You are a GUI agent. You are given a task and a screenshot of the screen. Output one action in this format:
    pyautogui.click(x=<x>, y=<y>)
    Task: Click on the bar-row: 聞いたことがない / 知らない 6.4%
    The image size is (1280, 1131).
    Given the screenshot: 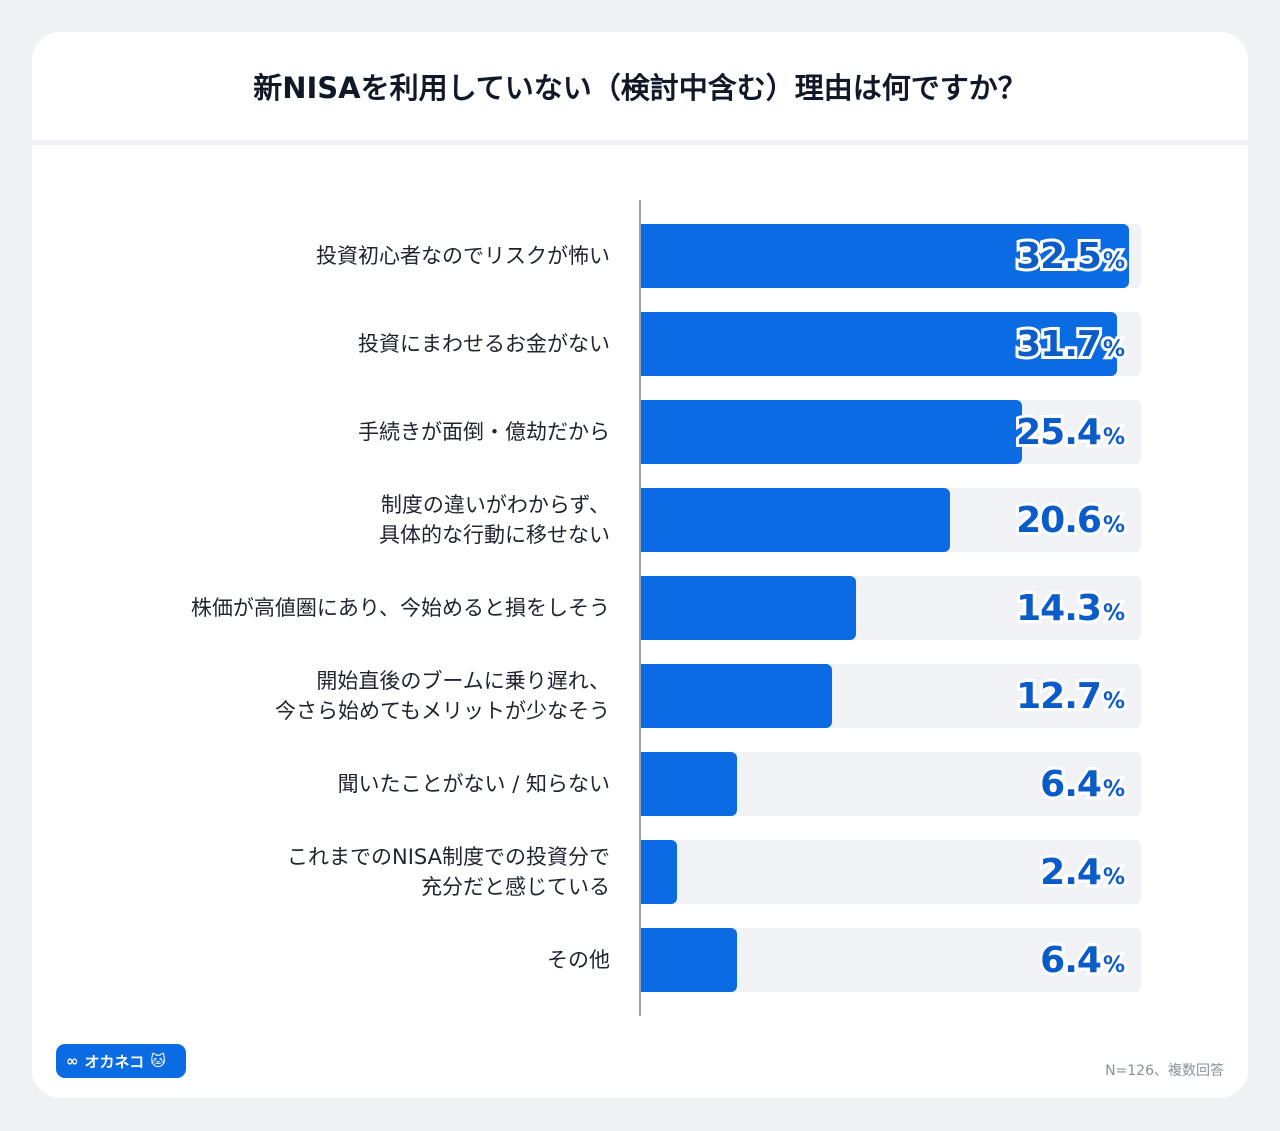 What is the action you would take?
    pyautogui.click(x=640, y=784)
    